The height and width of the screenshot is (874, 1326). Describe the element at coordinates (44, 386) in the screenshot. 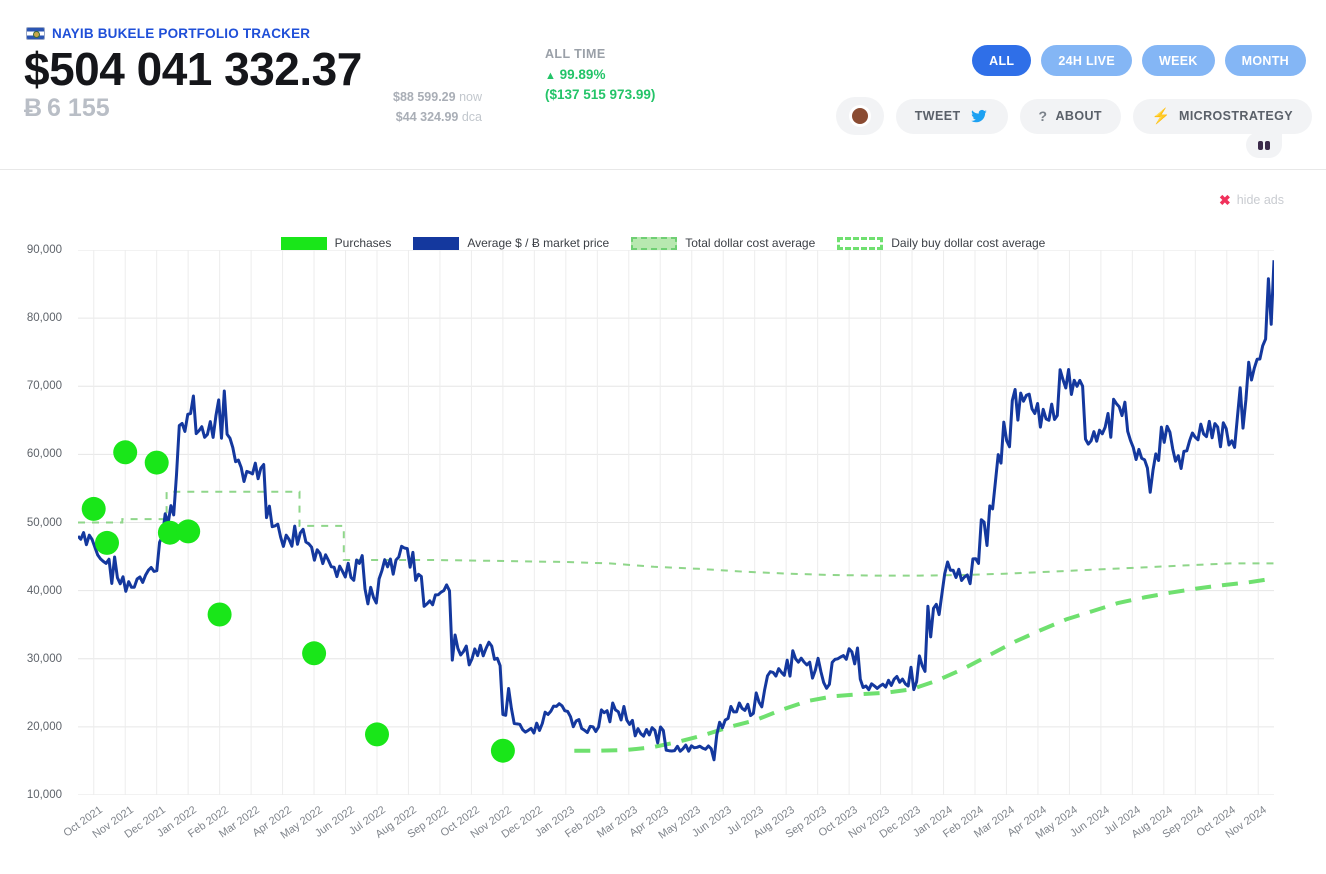

I see `y-axis-tick: 70,000` at that location.